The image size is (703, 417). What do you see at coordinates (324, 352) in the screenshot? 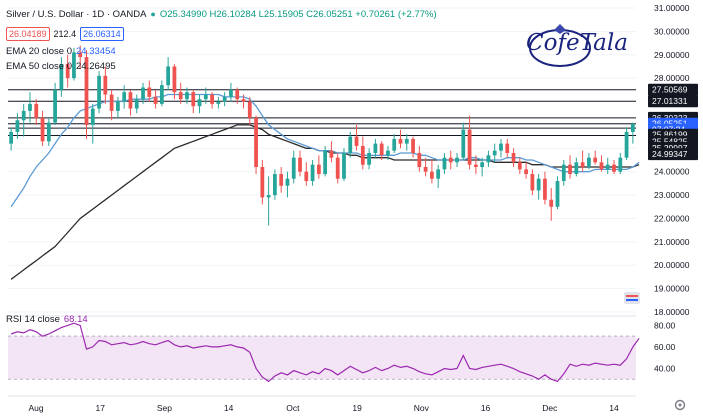
I see `rsi-panel` at bounding box center [324, 352].